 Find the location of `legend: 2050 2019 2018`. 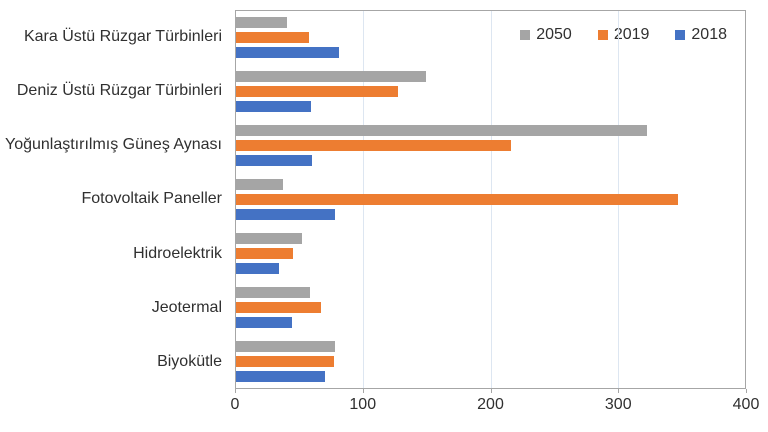

legend: 2050 2019 2018 is located at coordinates (623, 35).